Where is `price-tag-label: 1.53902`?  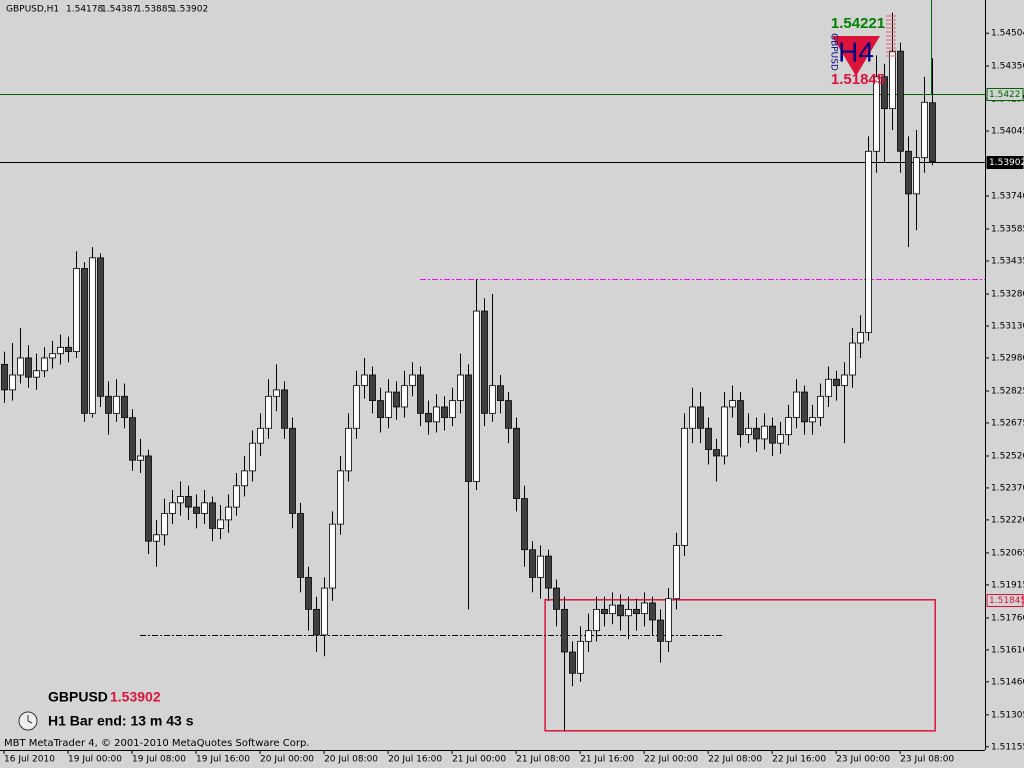 price-tag-label: 1.53902 is located at coordinates (1006, 163).